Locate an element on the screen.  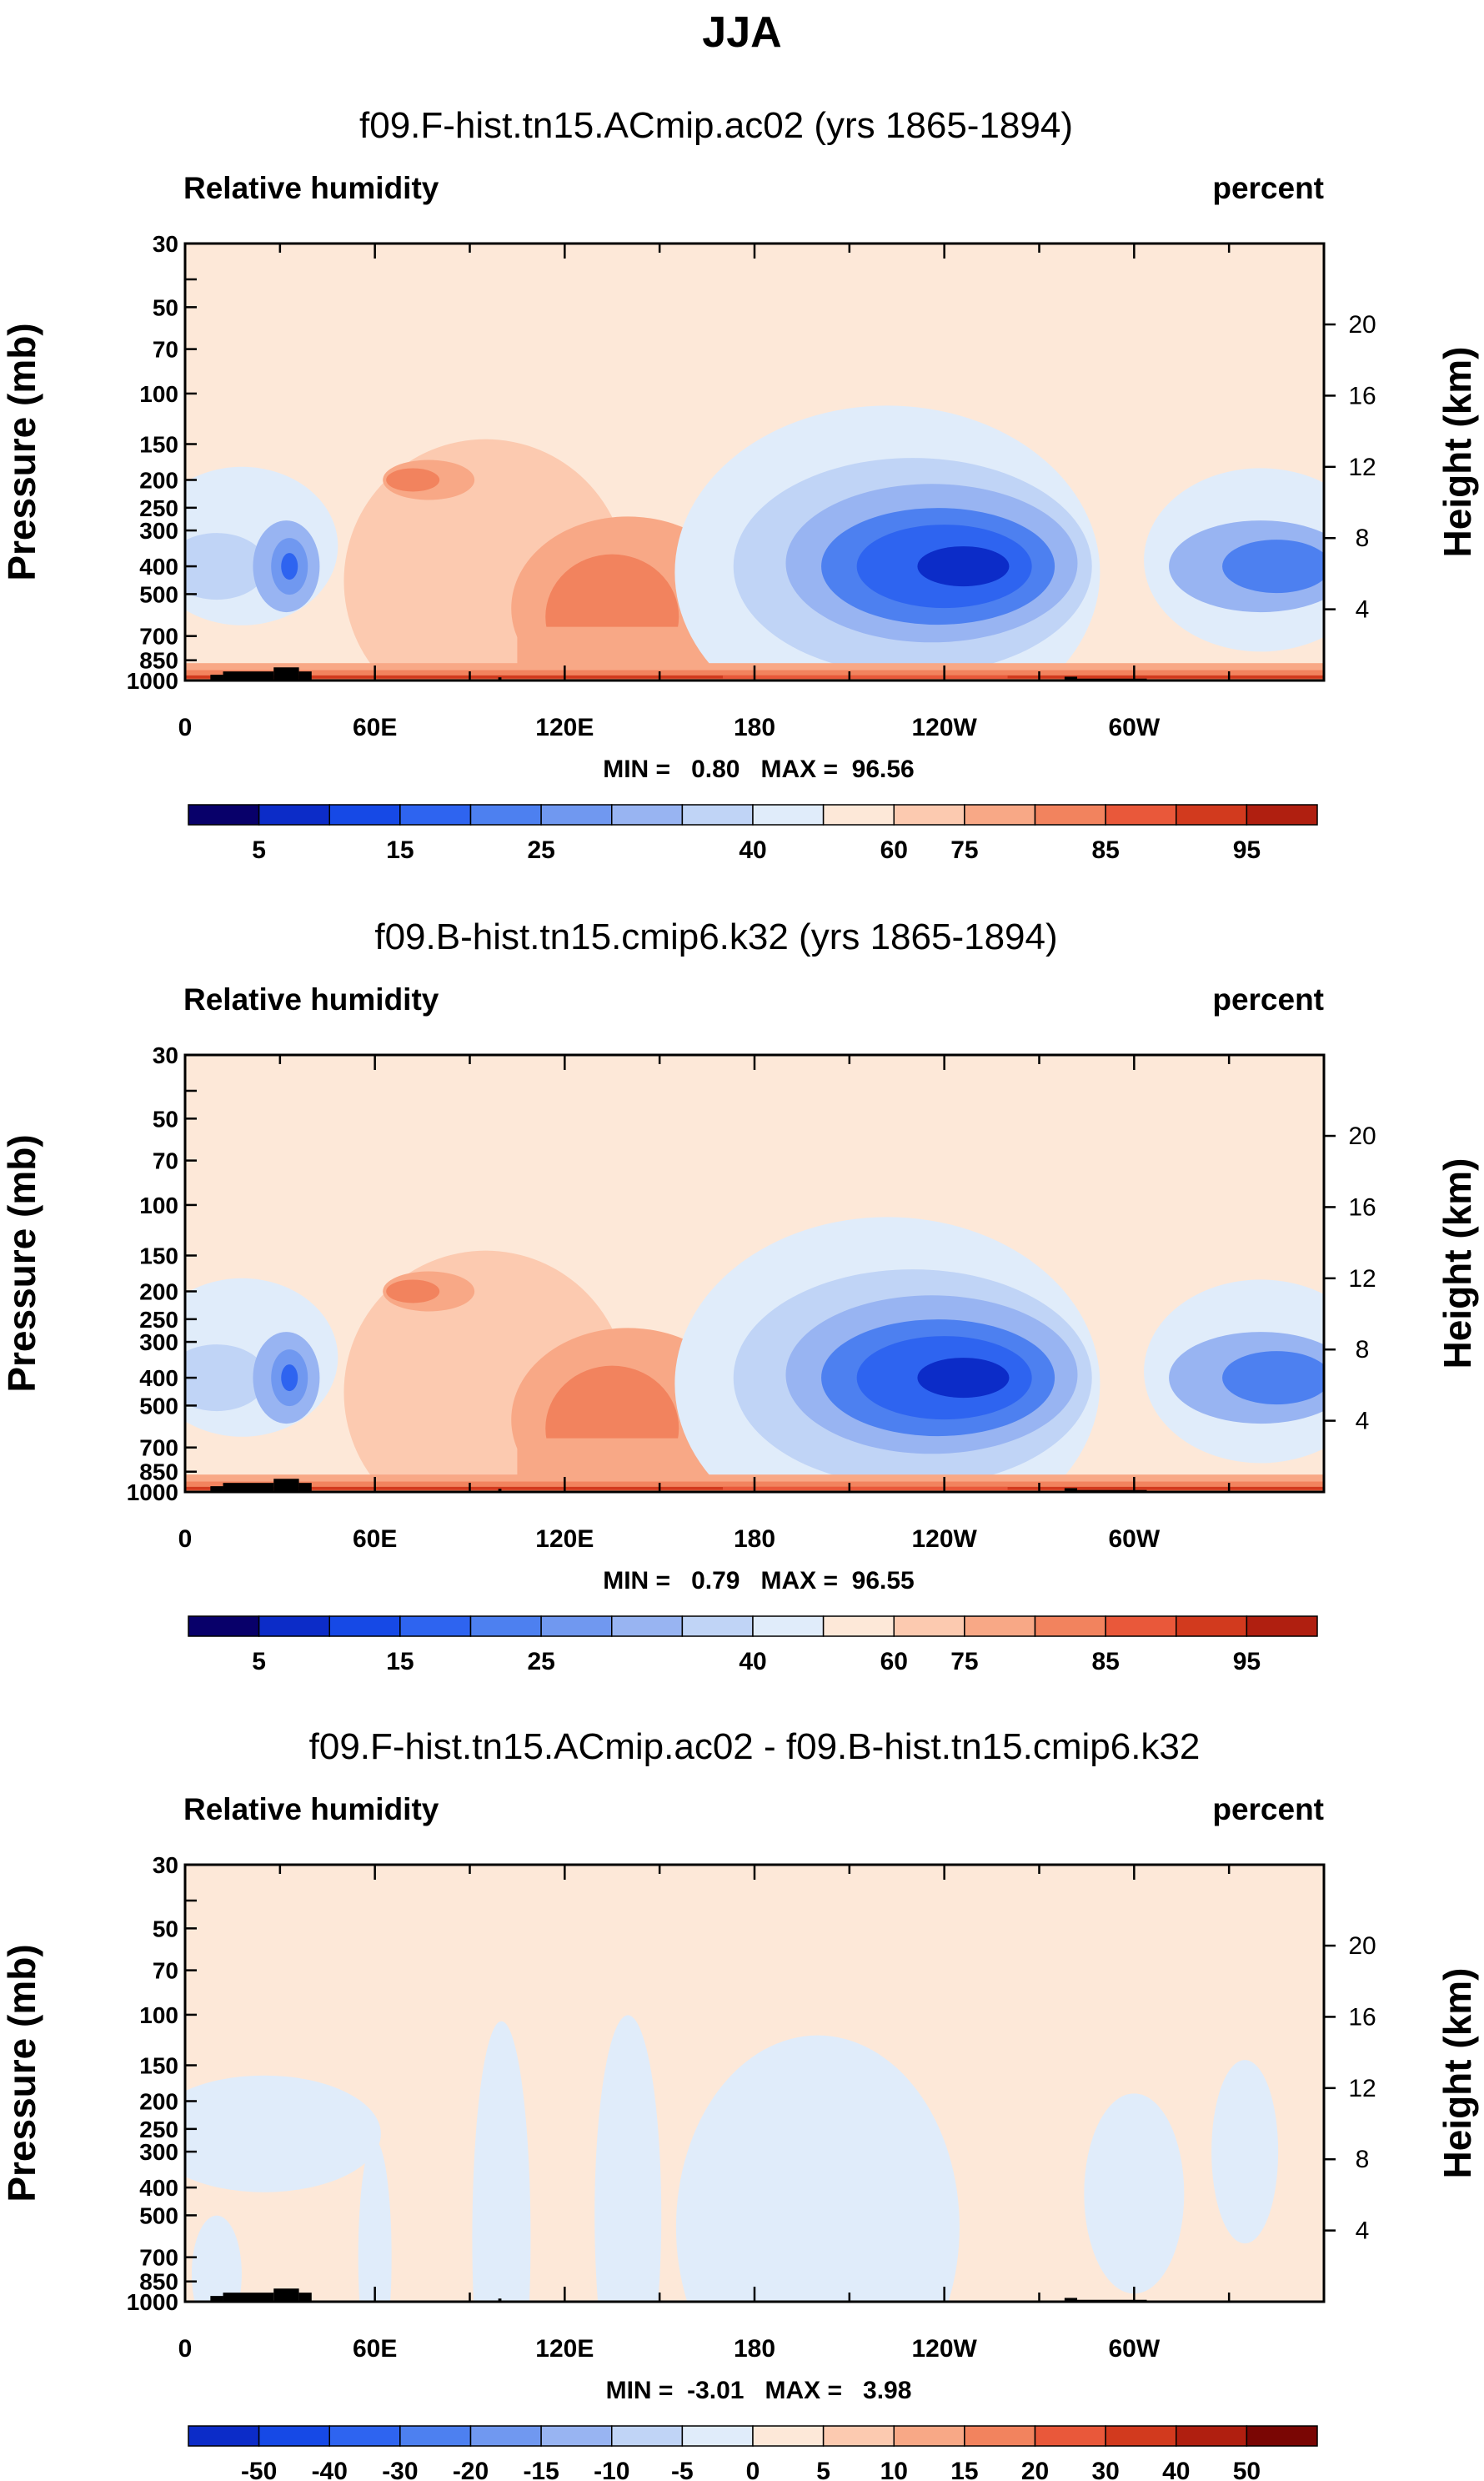
colorbar-label: -5 is located at coordinates (682, 2469).